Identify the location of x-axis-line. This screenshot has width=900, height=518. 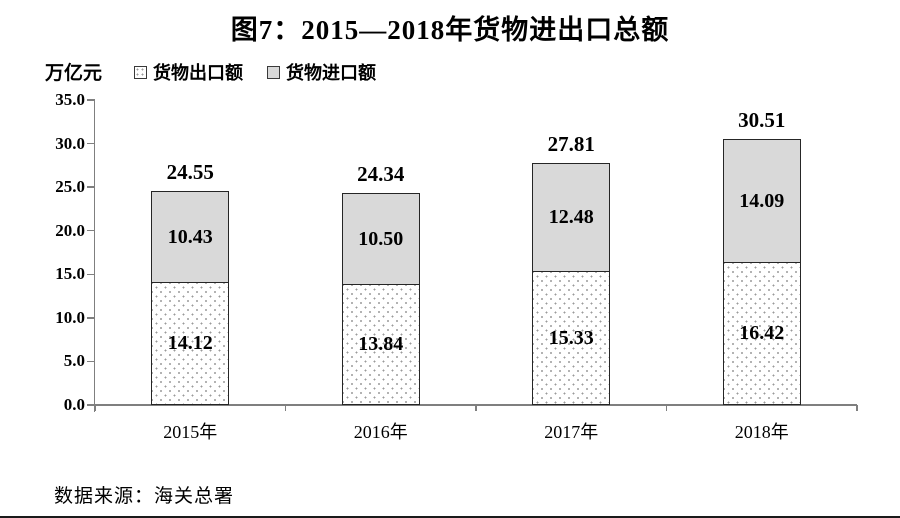
(476, 405).